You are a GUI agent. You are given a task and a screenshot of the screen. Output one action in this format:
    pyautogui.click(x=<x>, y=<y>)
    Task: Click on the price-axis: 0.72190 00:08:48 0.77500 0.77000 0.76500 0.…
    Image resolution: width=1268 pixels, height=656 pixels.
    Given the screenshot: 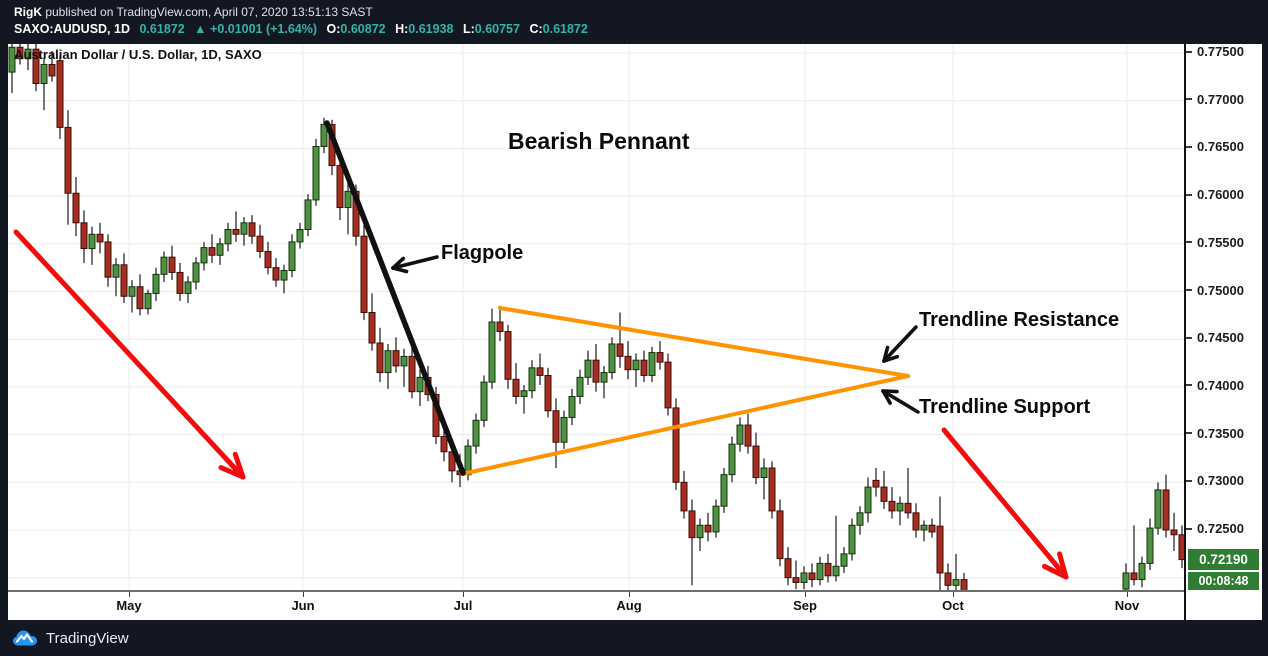 What is the action you would take?
    pyautogui.click(x=1224, y=332)
    